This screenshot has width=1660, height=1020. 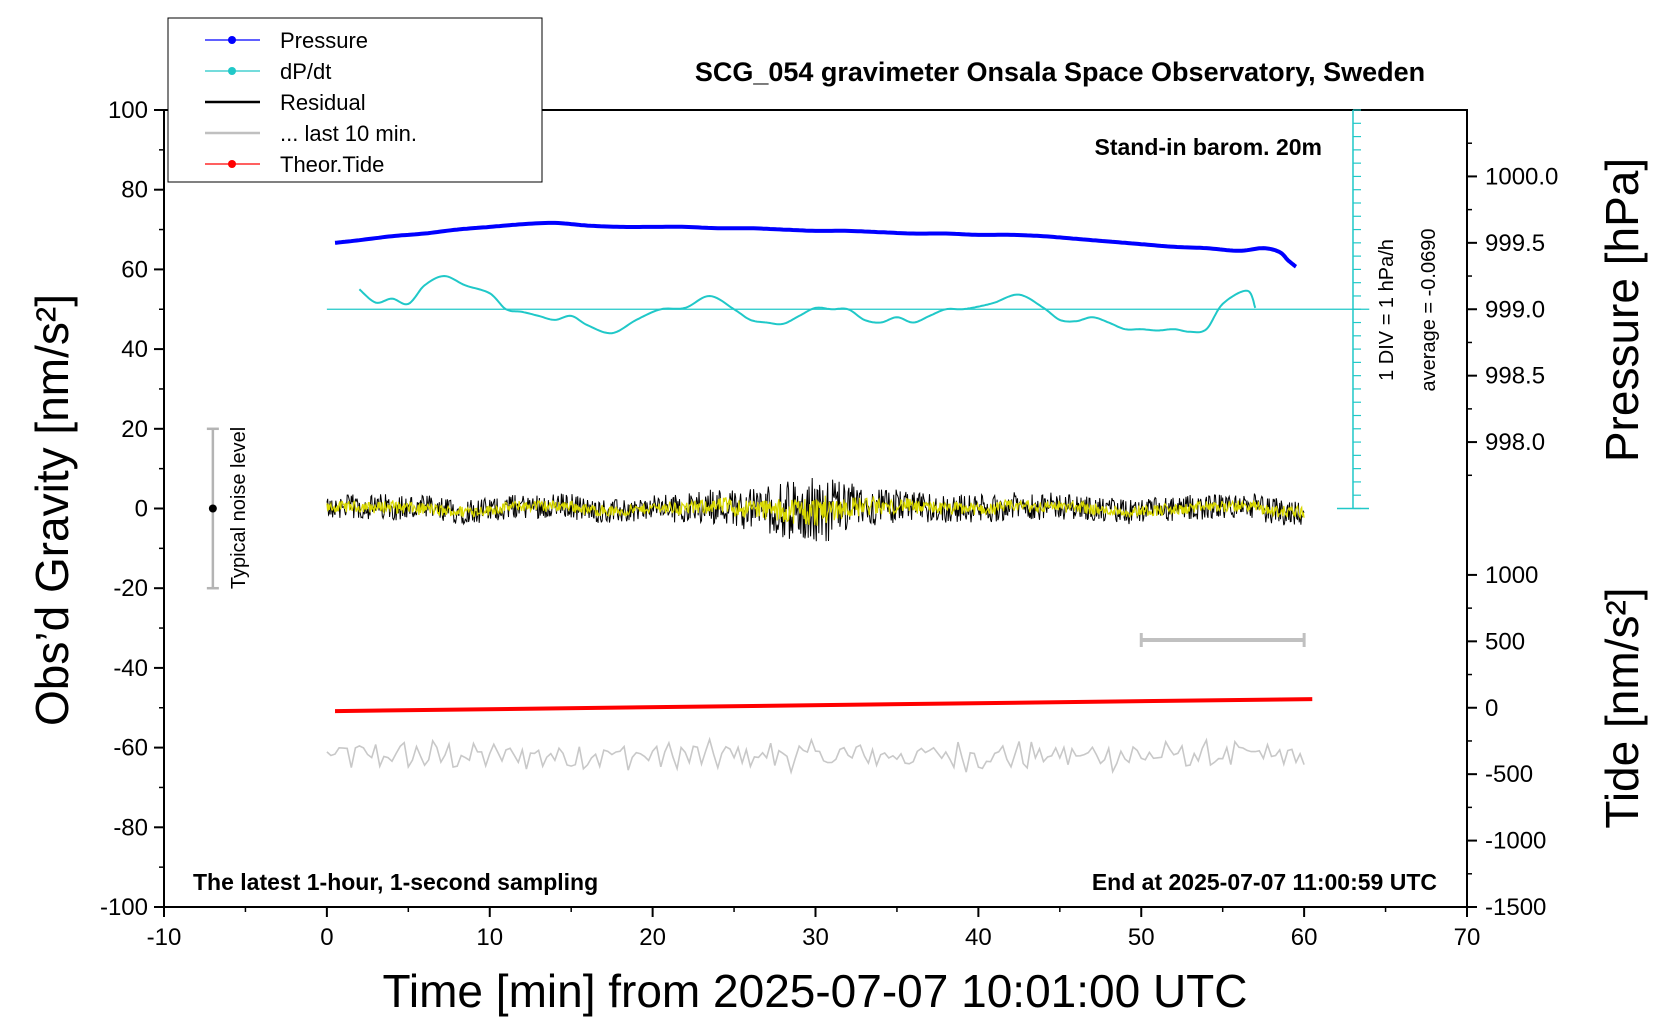 What do you see at coordinates (1515, 442) in the screenshot?
I see `pressure-tick-label: 998.0` at bounding box center [1515, 442].